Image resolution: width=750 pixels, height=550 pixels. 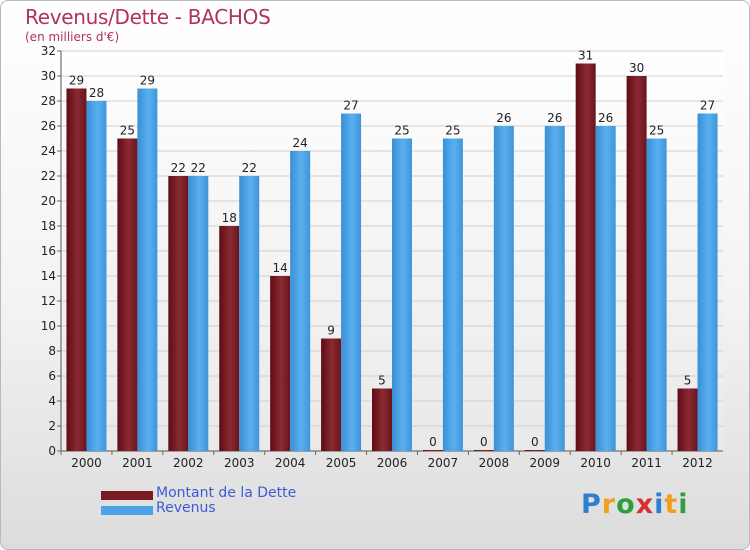 What do you see at coordinates (72, 37) in the screenshot?
I see `chart-subtitle: (en milliers d'€)` at bounding box center [72, 37].